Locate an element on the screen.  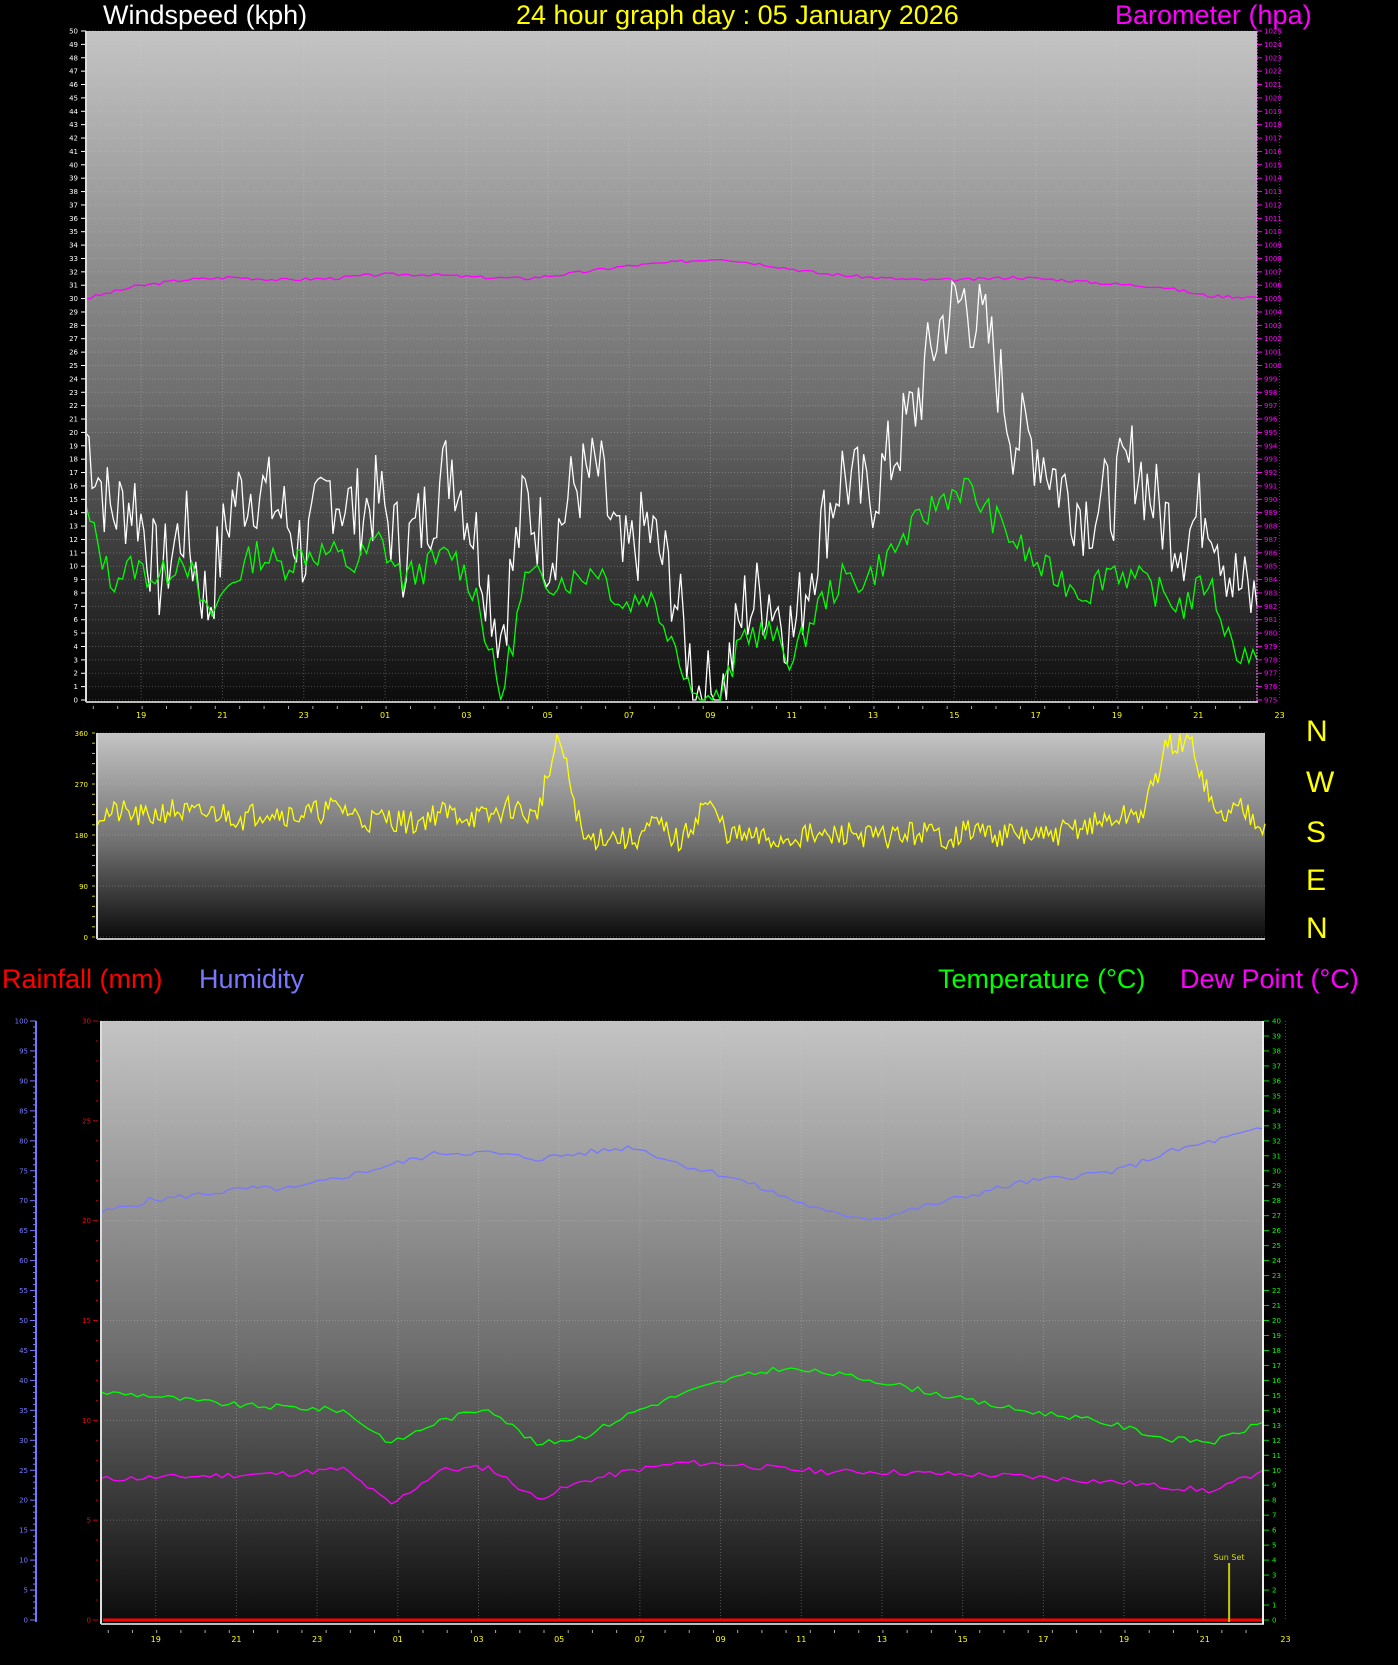
humidity-tick-label: 0 is located at coordinates (26, 1621).